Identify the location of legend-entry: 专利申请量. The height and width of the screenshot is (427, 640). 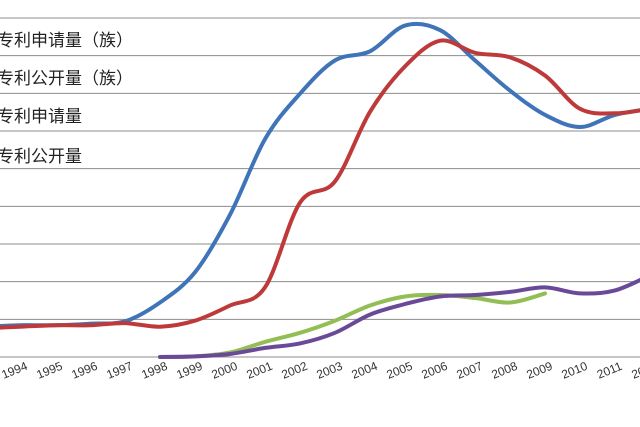
(41, 117).